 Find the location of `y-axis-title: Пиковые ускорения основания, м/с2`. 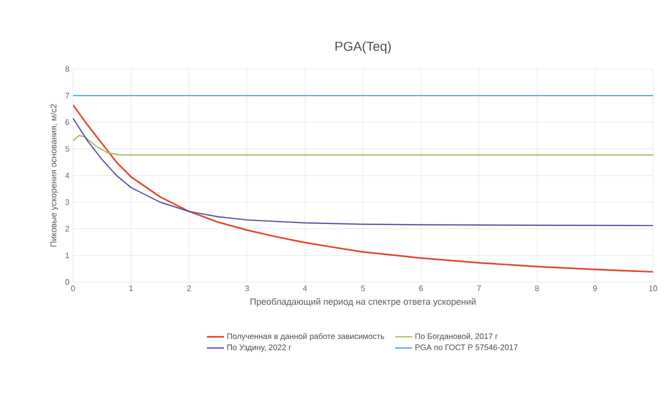

y-axis-title: Пиковые ускорения основания, м/с2 is located at coordinates (54, 175).